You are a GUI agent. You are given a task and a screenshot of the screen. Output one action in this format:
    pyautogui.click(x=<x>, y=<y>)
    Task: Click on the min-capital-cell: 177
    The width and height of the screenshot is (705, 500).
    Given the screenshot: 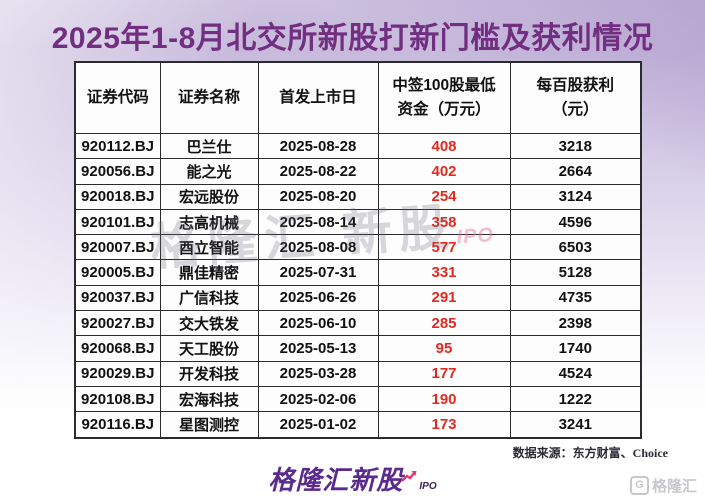 What is the action you would take?
    pyautogui.click(x=444, y=373)
    